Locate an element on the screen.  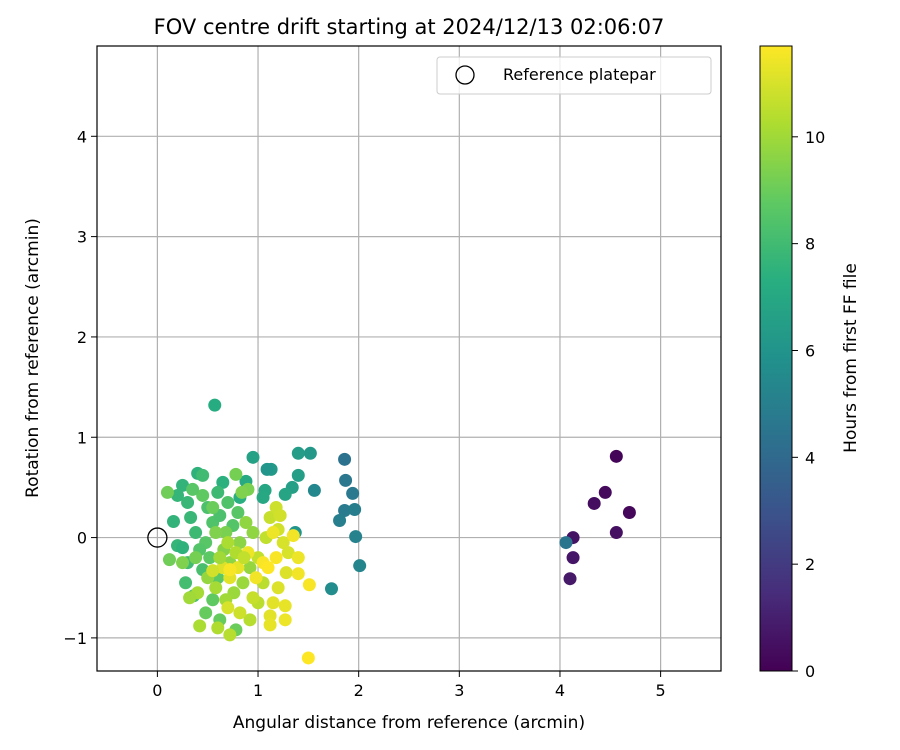
colorbar-ticks: 0 2 4 6 8 10 is located at coordinates (808, 404).